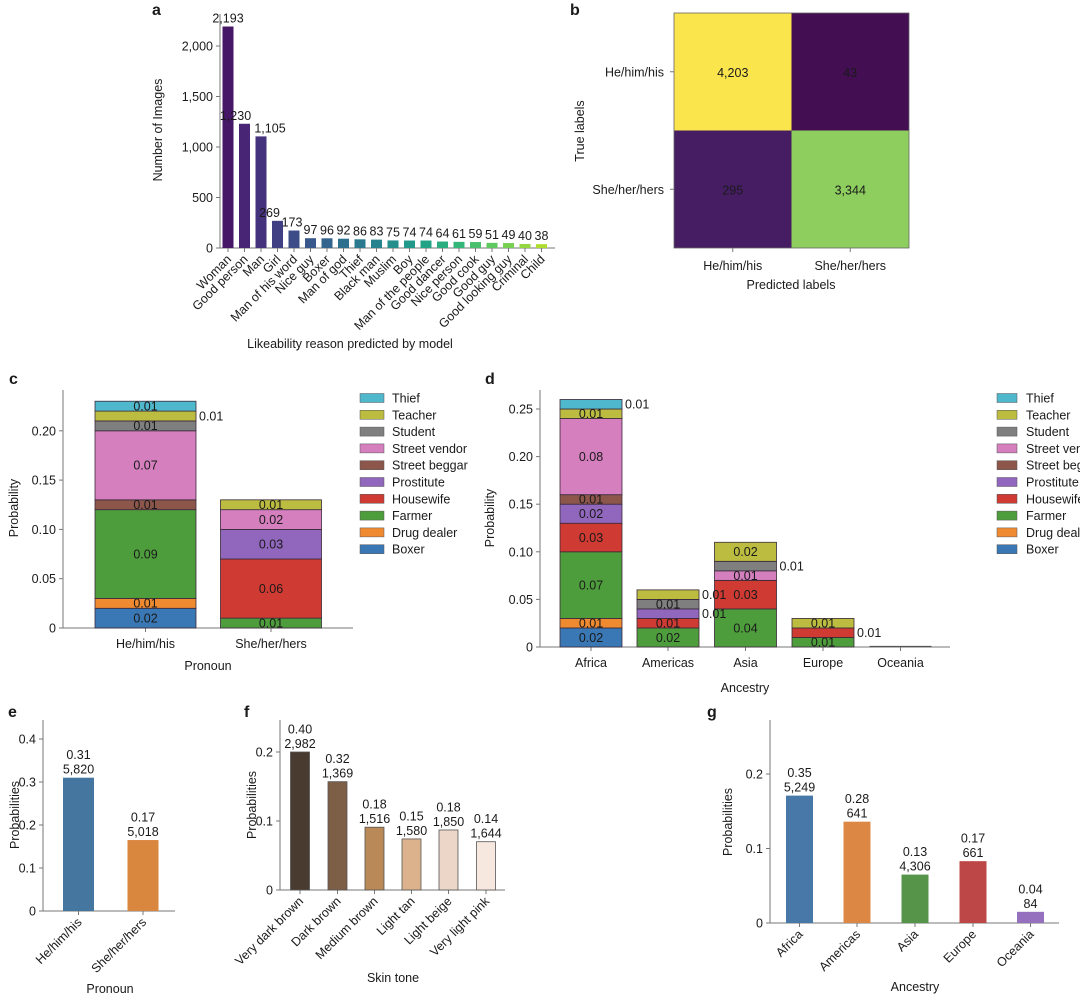 This screenshot has width=1080, height=1004. Describe the element at coordinates (542, 236) in the screenshot. I see `bar-value-label: 38` at that location.